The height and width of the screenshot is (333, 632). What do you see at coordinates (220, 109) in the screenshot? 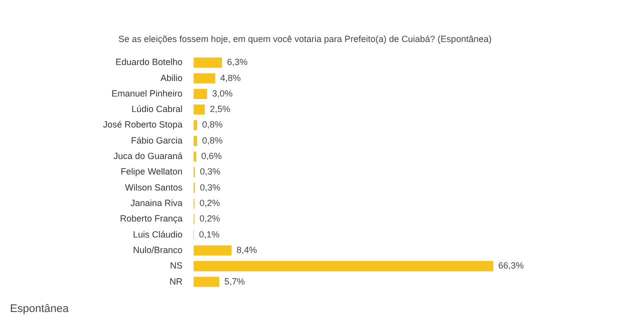
I see `data-label: 2,5%` at bounding box center [220, 109].